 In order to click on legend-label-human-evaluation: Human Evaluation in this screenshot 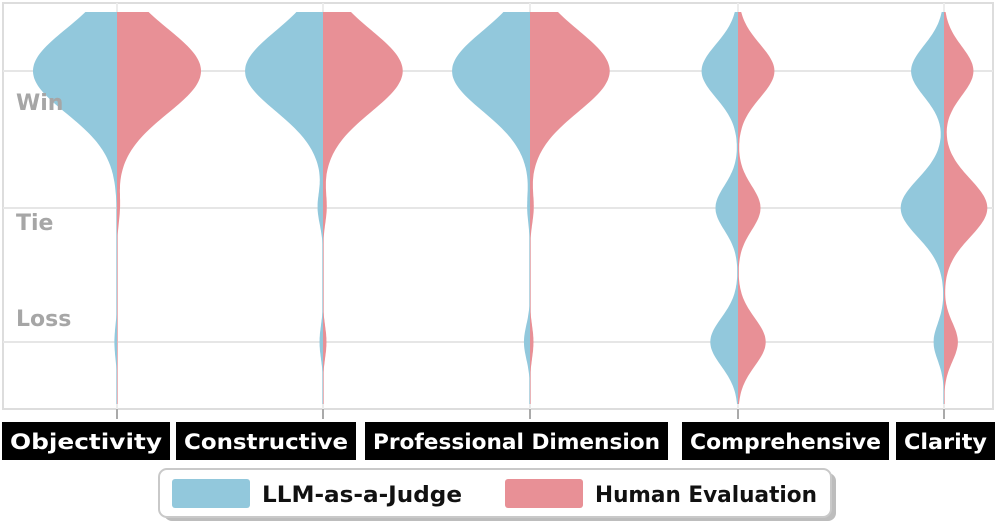, I will do `click(706, 495)`.